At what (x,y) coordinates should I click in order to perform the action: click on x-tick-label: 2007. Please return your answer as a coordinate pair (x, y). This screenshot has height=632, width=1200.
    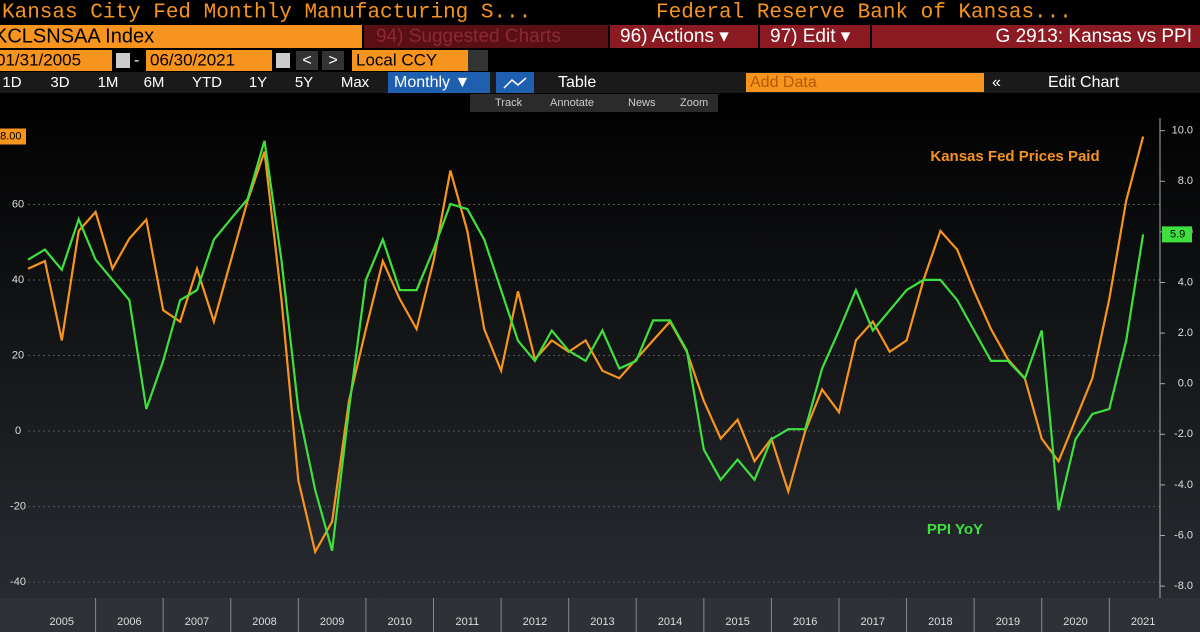
    Looking at the image, I should click on (197, 622).